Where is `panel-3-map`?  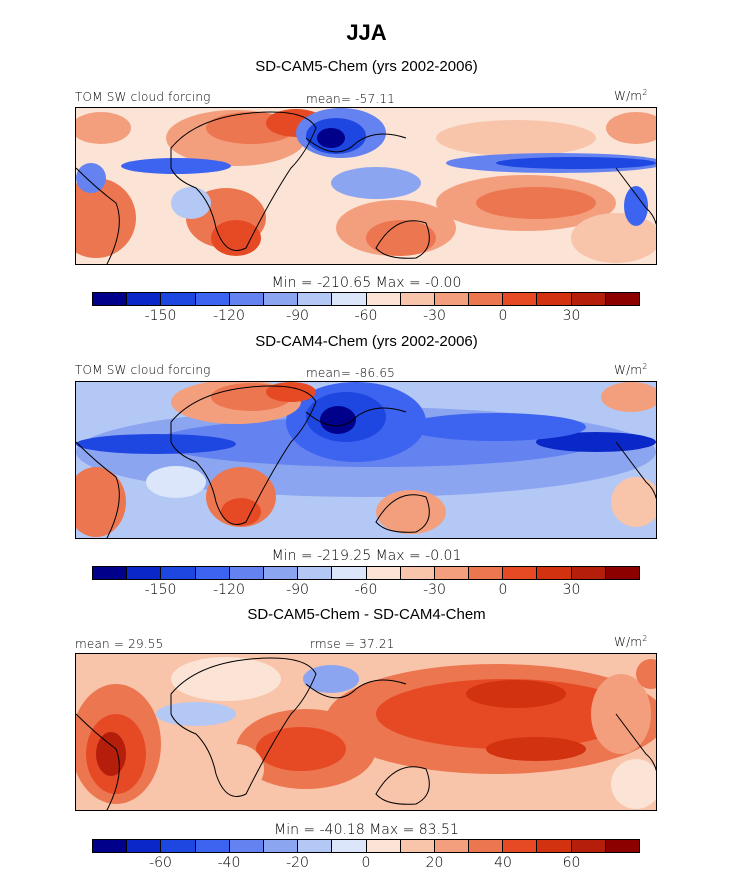
panel-3-map is located at coordinates (366, 732).